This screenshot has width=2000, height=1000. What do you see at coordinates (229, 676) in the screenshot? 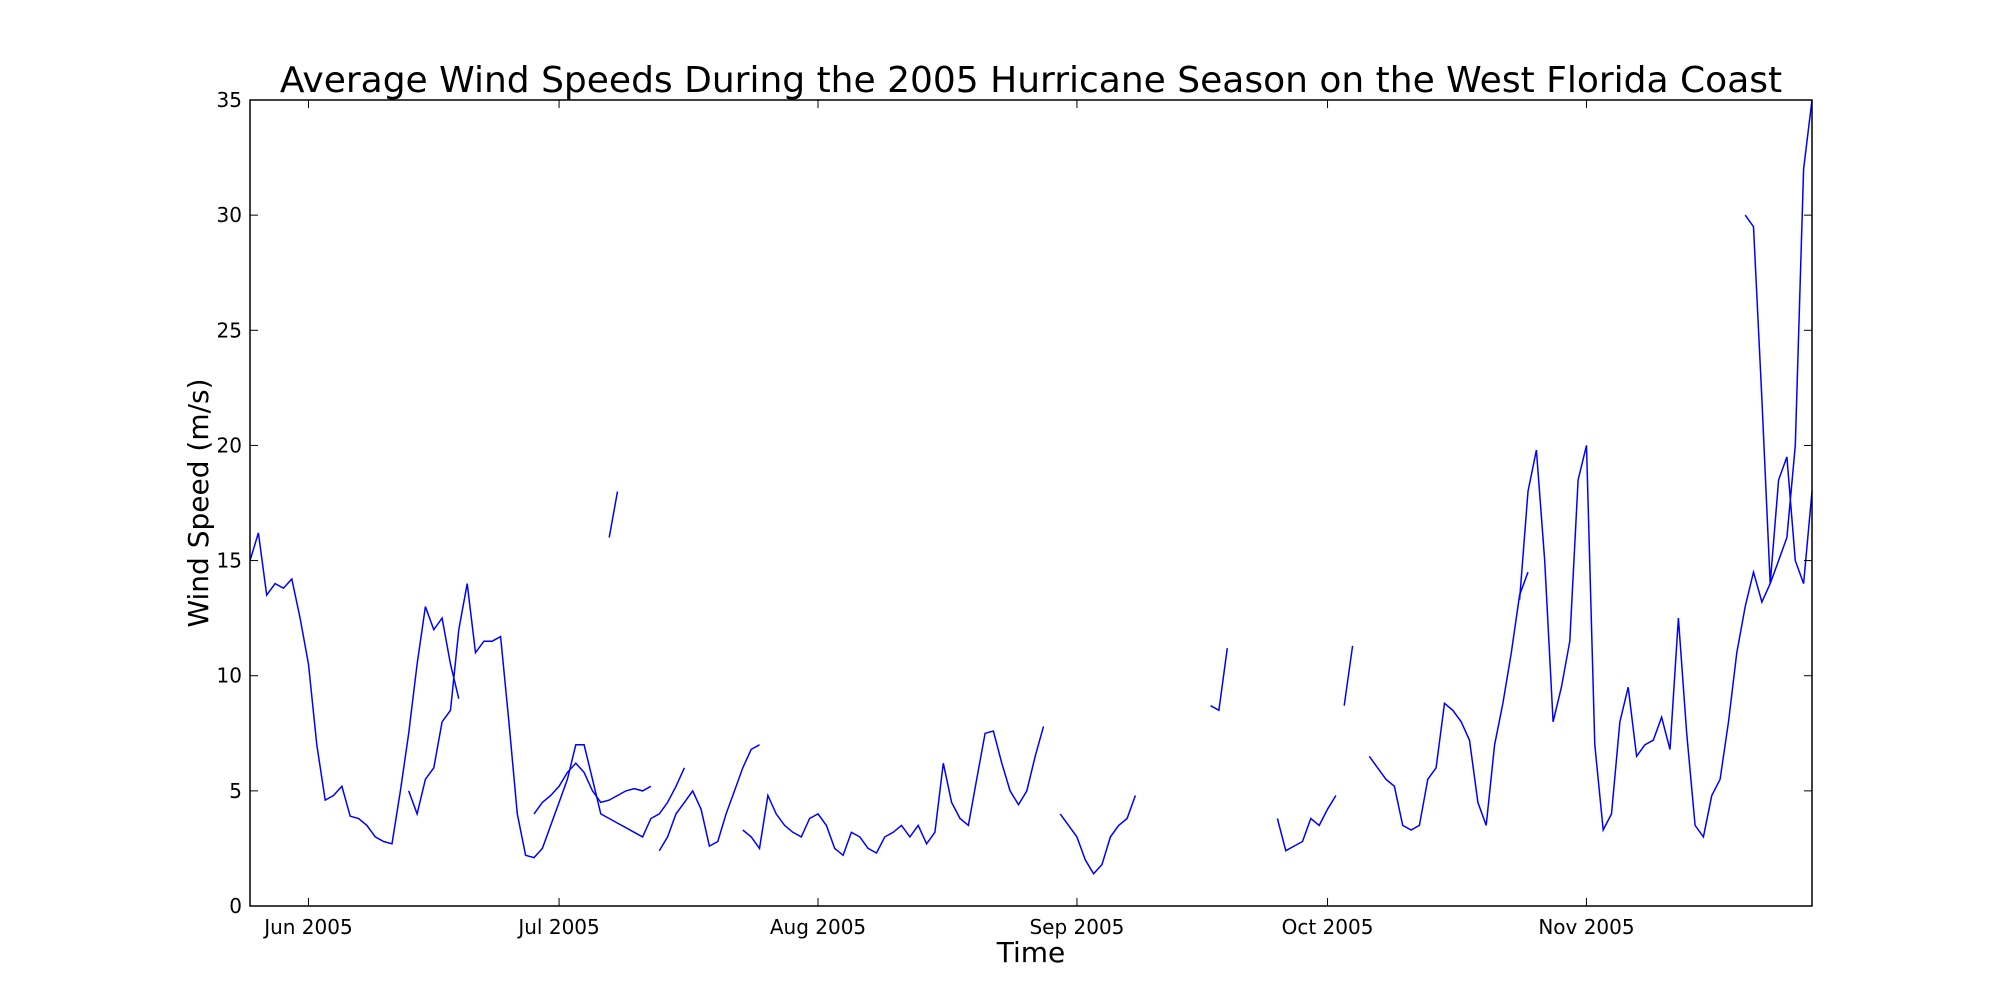
I see `y-tick-label: 10` at bounding box center [229, 676].